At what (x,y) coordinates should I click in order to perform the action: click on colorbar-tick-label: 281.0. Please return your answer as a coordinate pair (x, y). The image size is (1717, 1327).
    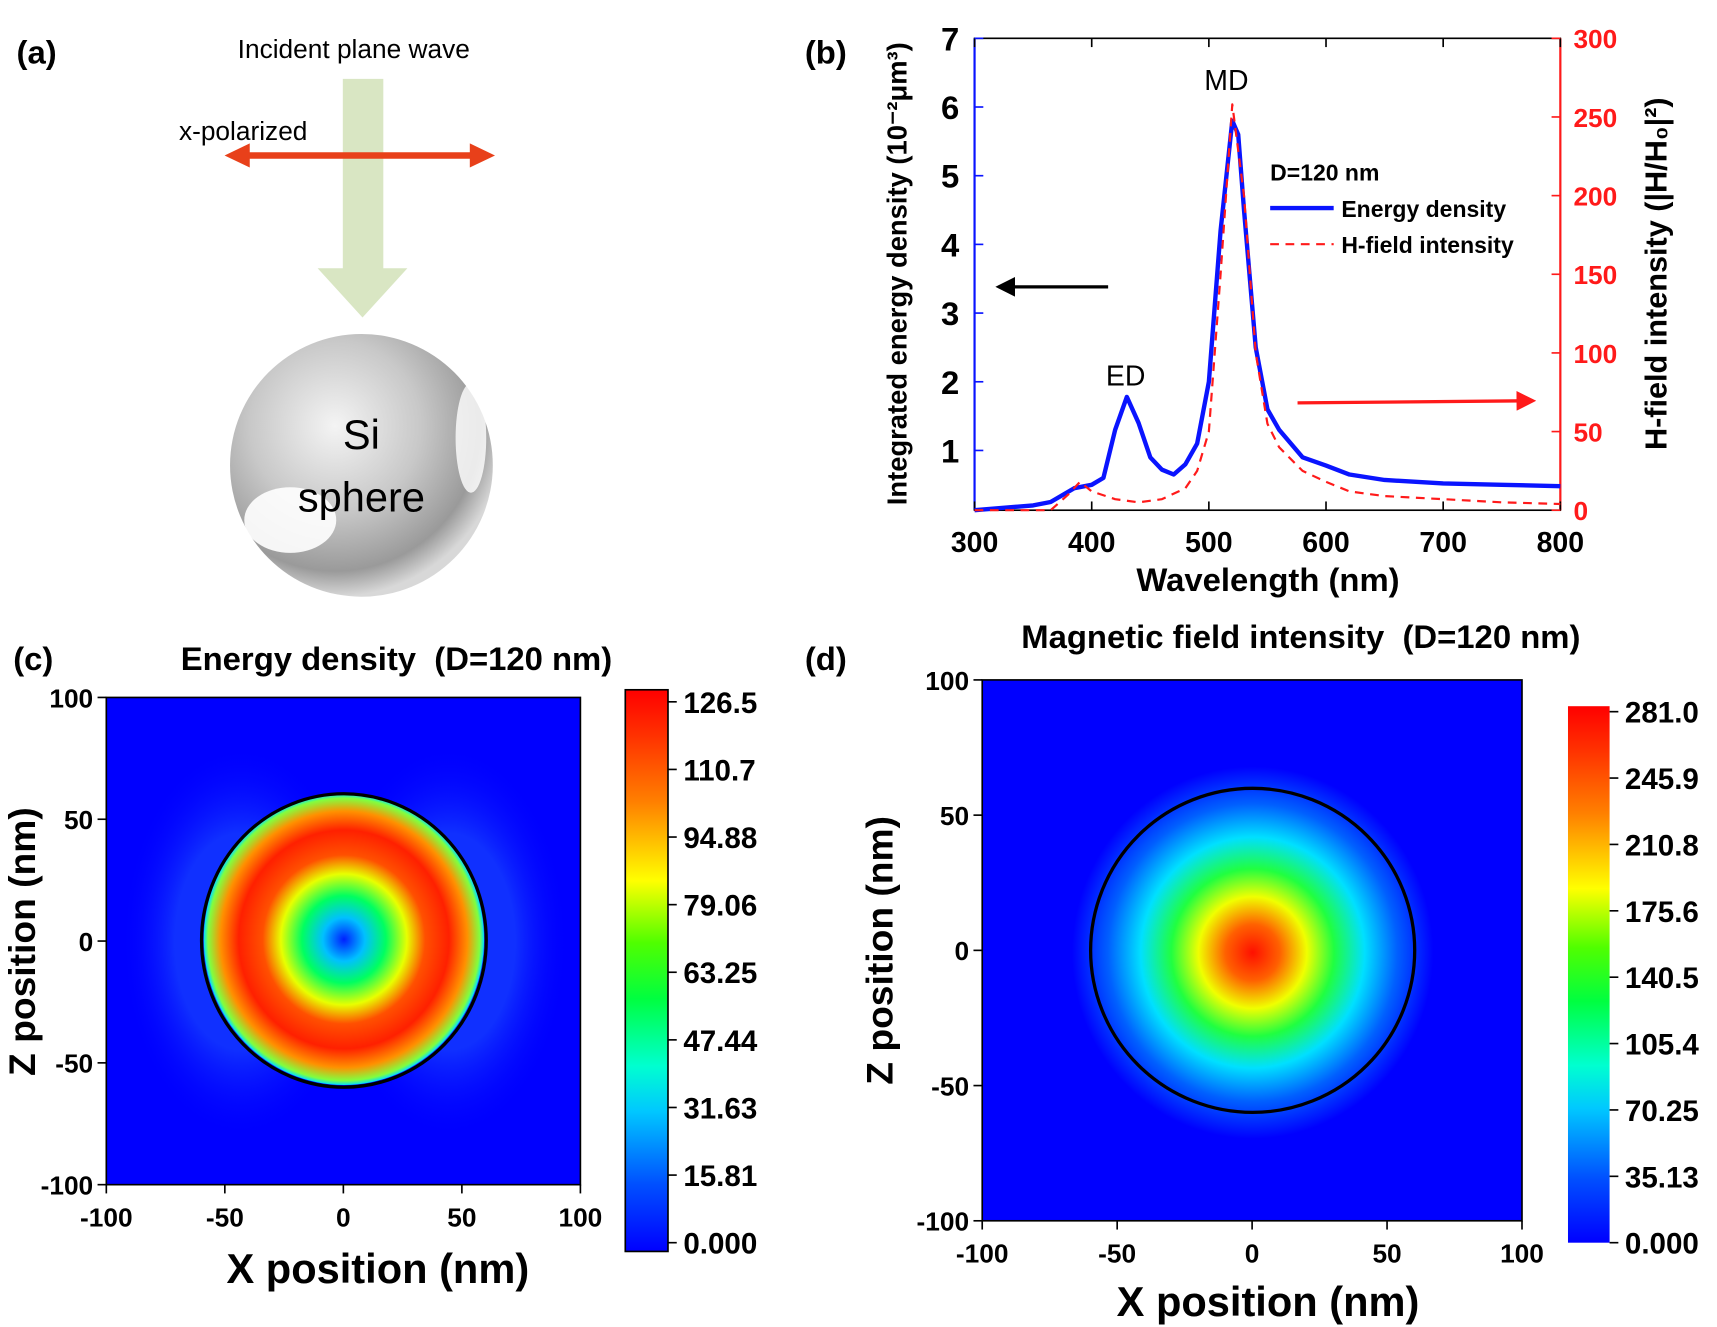
    Looking at the image, I should click on (1662, 713).